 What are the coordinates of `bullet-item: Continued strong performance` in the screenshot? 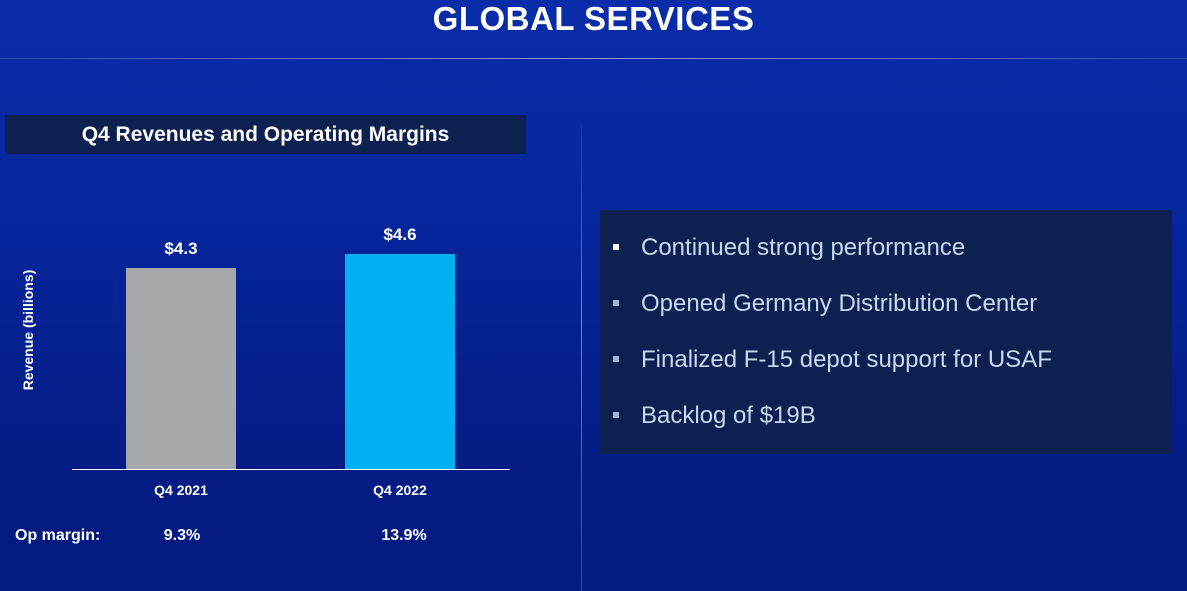 It's located at (886, 248).